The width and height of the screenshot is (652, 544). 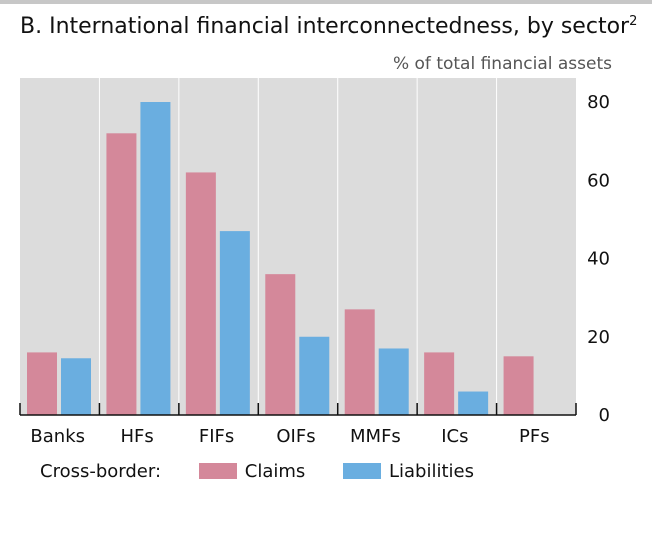 What do you see at coordinates (473, 403) in the screenshot?
I see `bar-liabilities-ics` at bounding box center [473, 403].